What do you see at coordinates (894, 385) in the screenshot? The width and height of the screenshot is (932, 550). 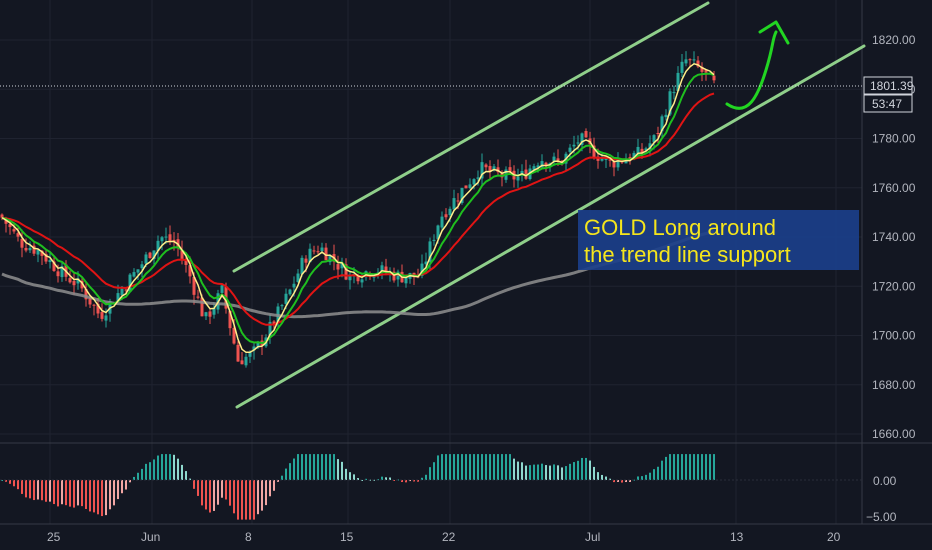 I see `price-tick-label: 1680.00` at bounding box center [894, 385].